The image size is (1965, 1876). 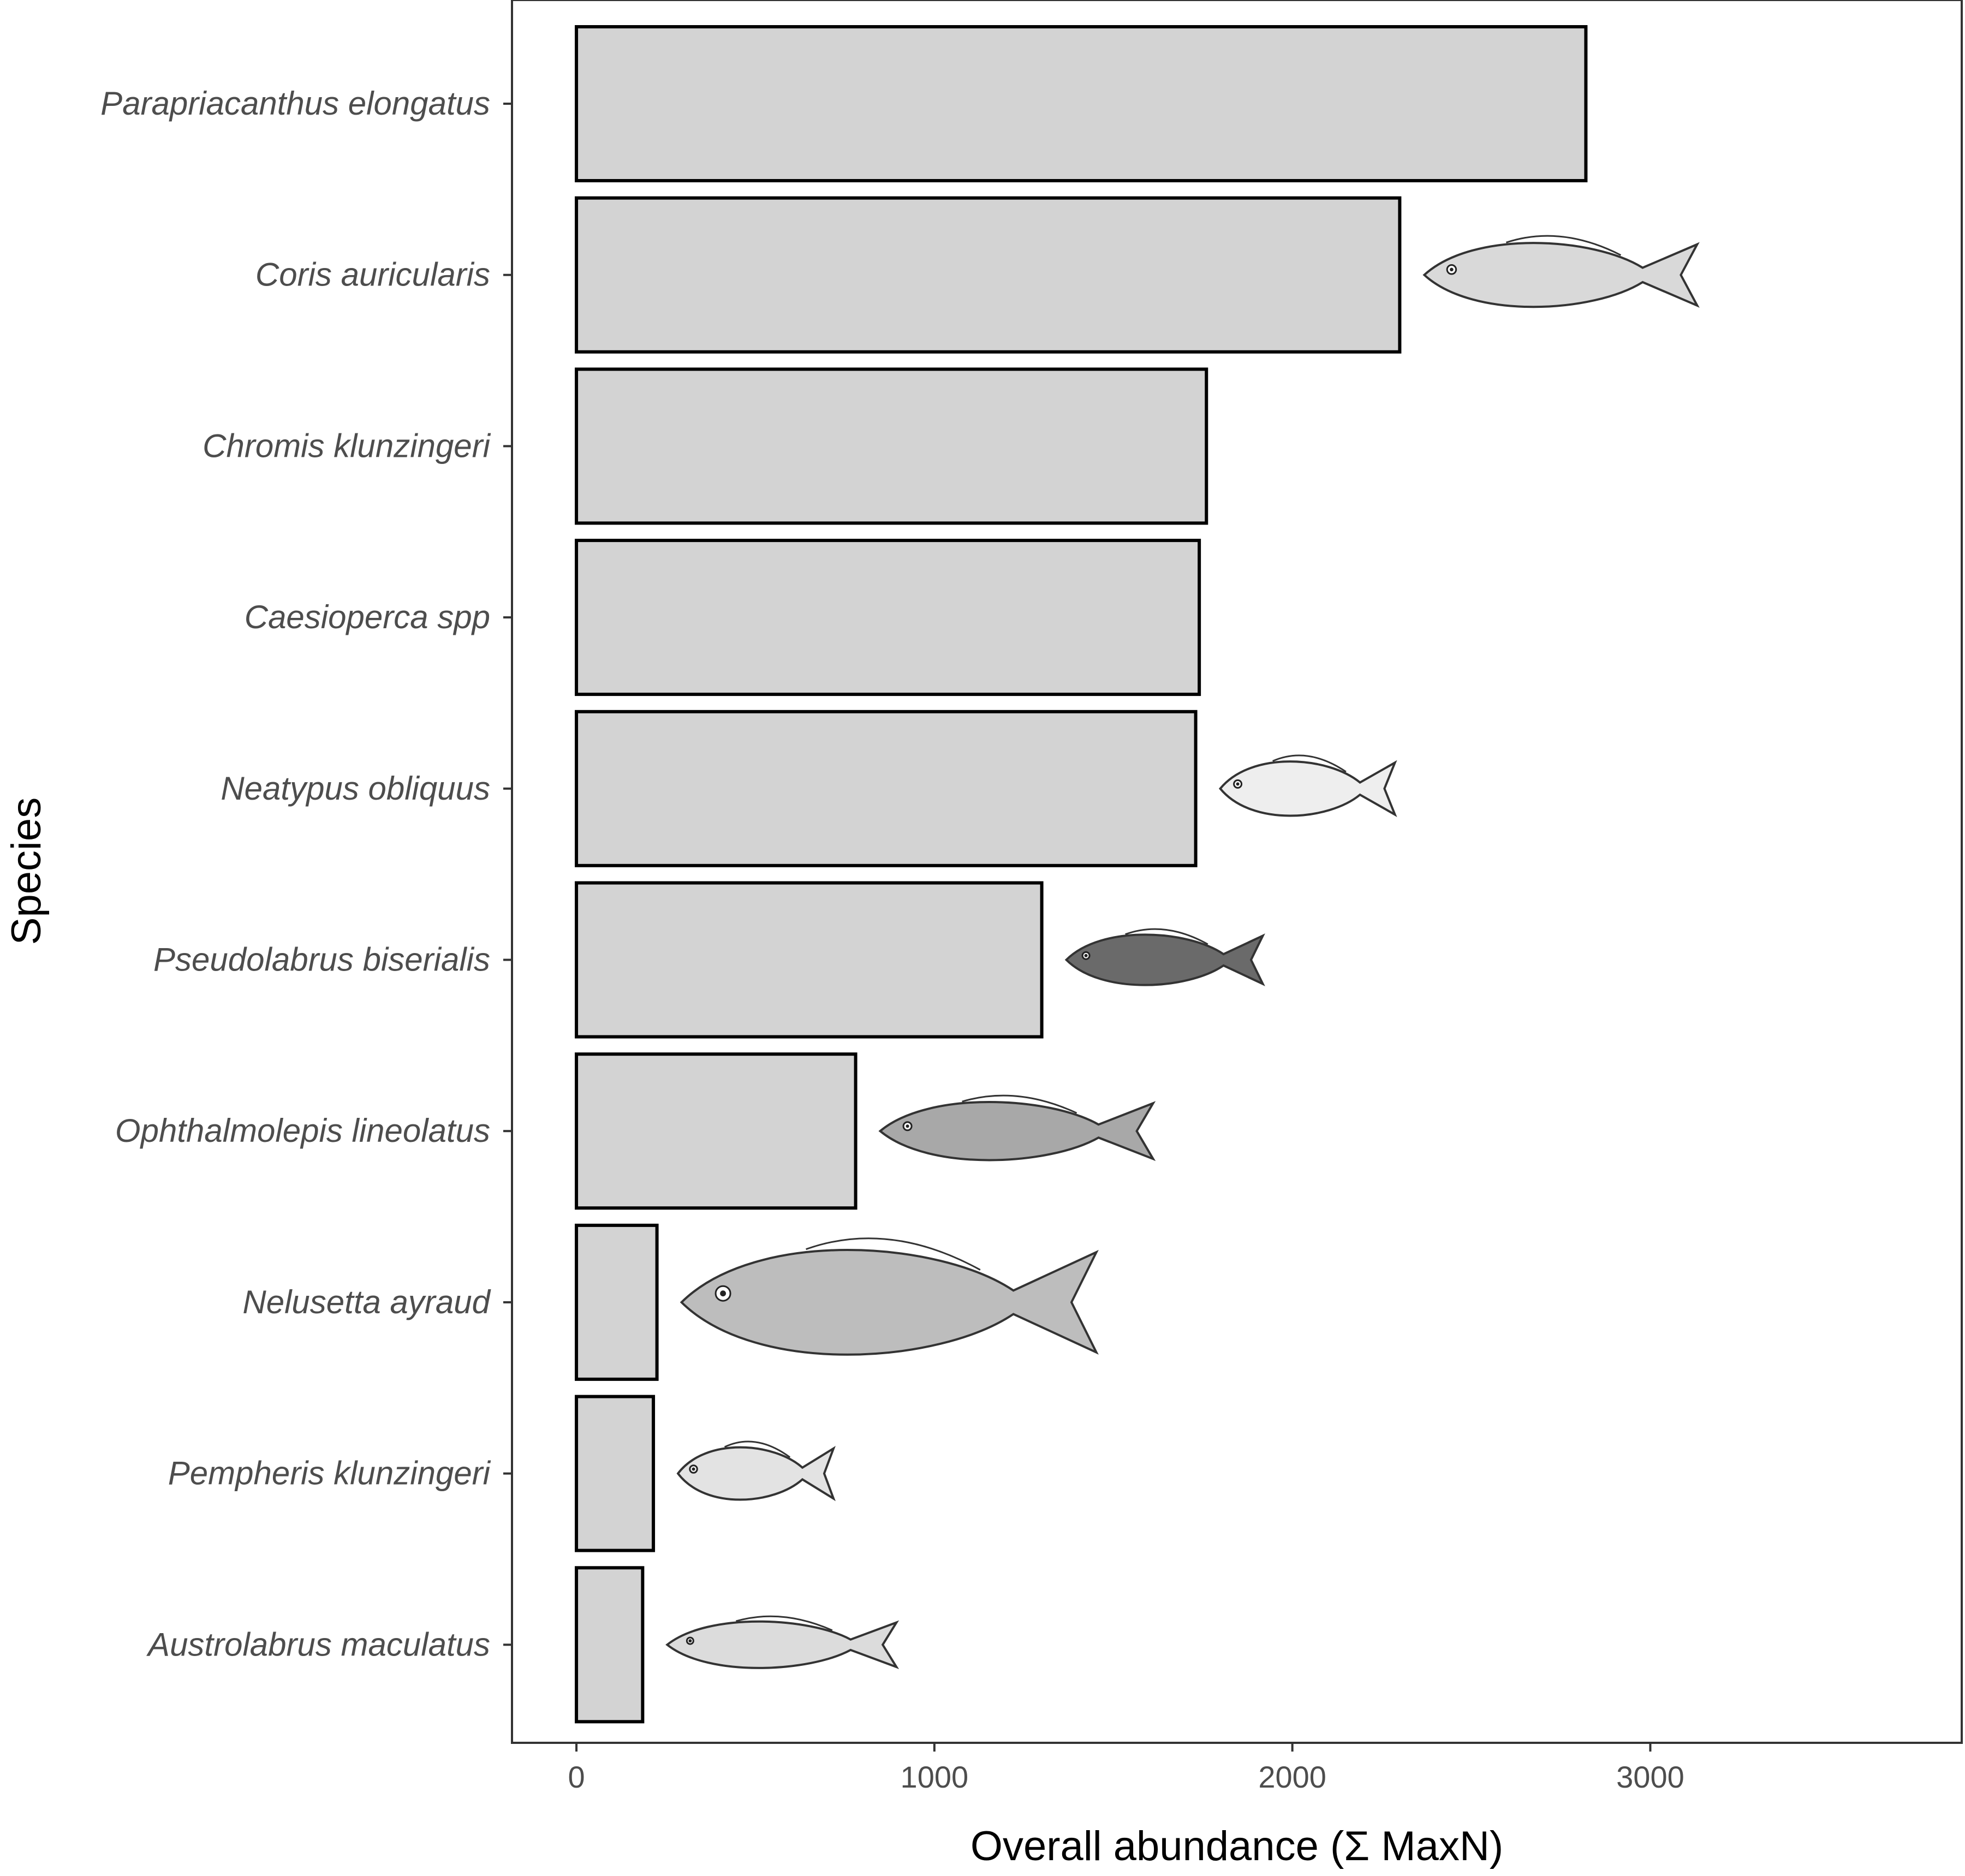 I want to click on bar-parapriacanthus-elongatus, so click(x=1081, y=103).